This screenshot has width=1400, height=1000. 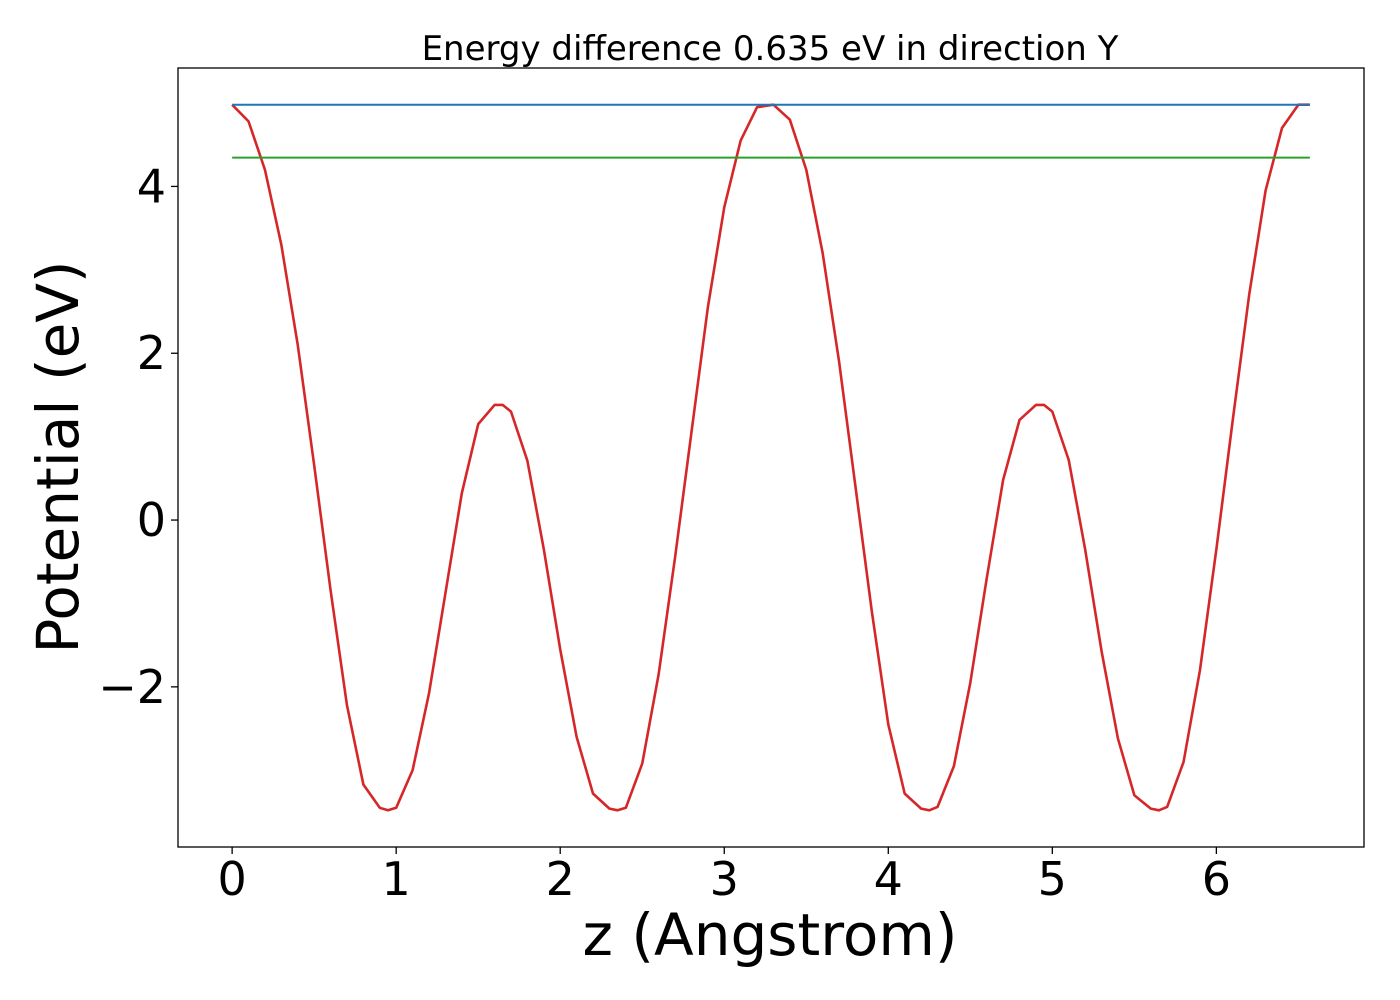 What do you see at coordinates (231, 879) in the screenshot?
I see `x-tick-label: 0` at bounding box center [231, 879].